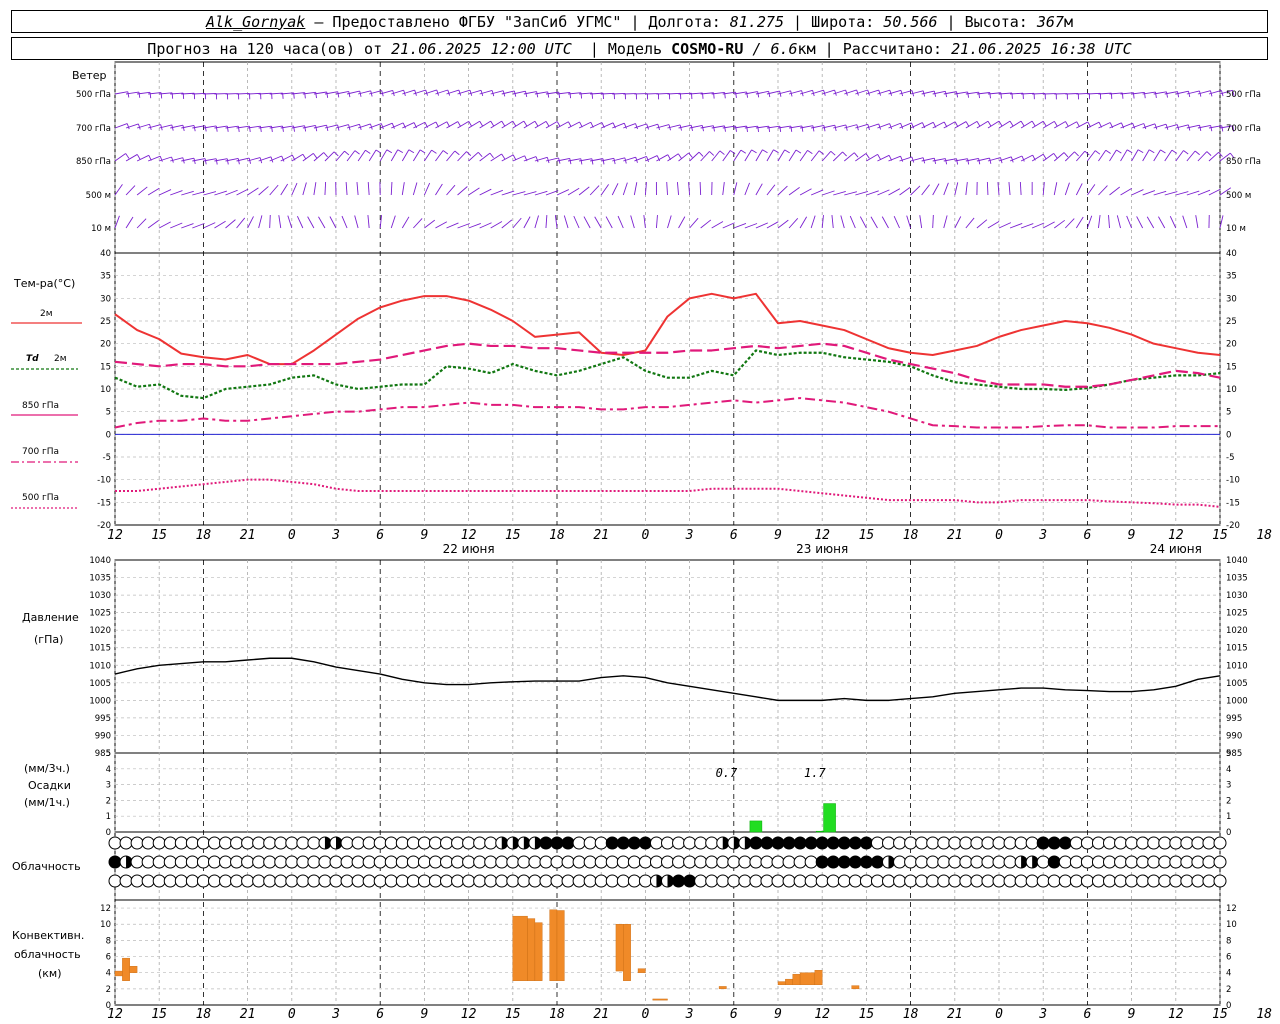 The image size is (1280, 1024). What do you see at coordinates (601, 1014) in the screenshot?
I see `x-tick-label-bottom: 21` at bounding box center [601, 1014].